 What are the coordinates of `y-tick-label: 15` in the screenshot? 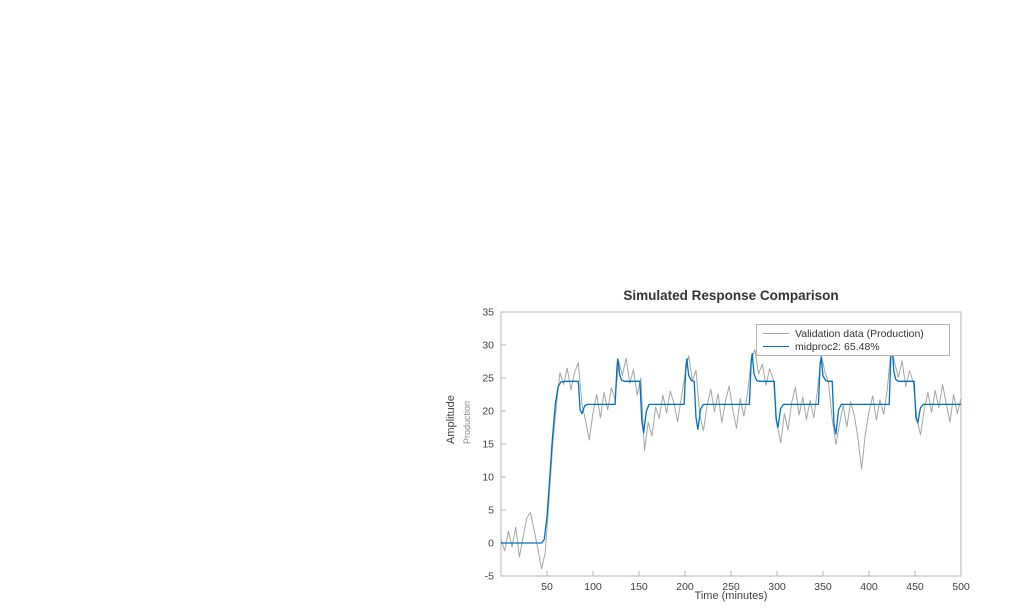 It's located at (488, 445).